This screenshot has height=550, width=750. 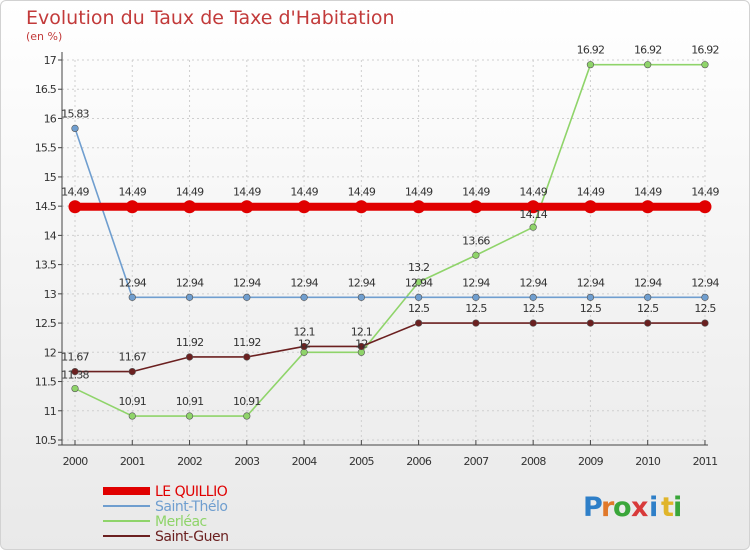 What do you see at coordinates (46, 148) in the screenshot?
I see `y-tick-label: 15.5` at bounding box center [46, 148].